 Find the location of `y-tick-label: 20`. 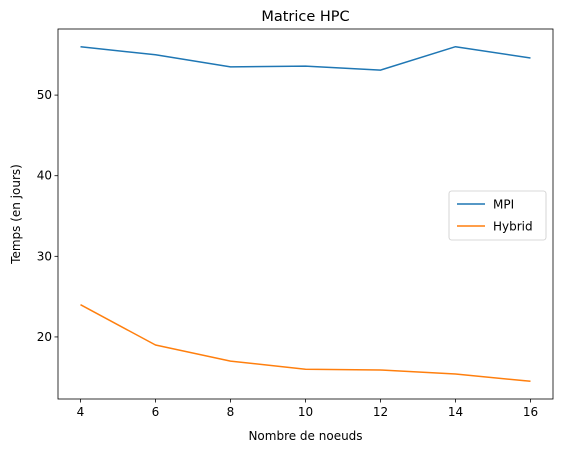

y-tick-label: 20 is located at coordinates (44, 337).